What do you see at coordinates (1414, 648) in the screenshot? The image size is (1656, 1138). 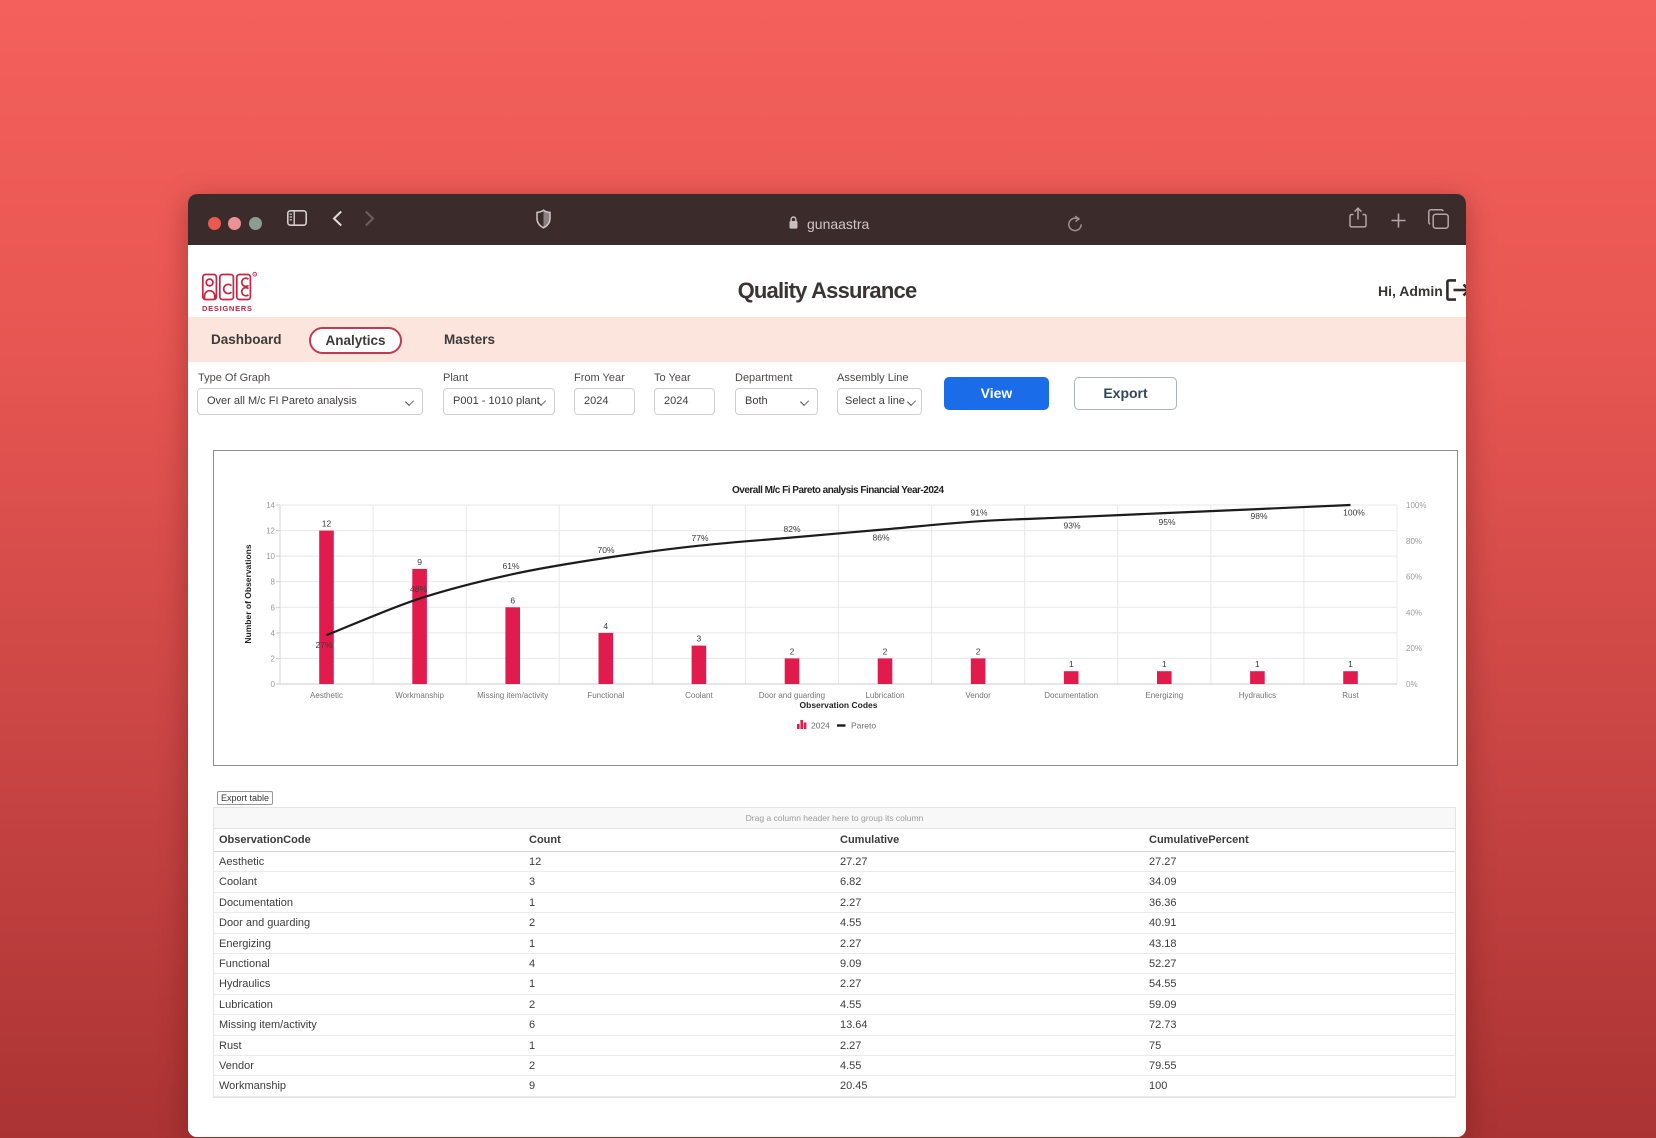 I see `svg-text: 20%` at bounding box center [1414, 648].